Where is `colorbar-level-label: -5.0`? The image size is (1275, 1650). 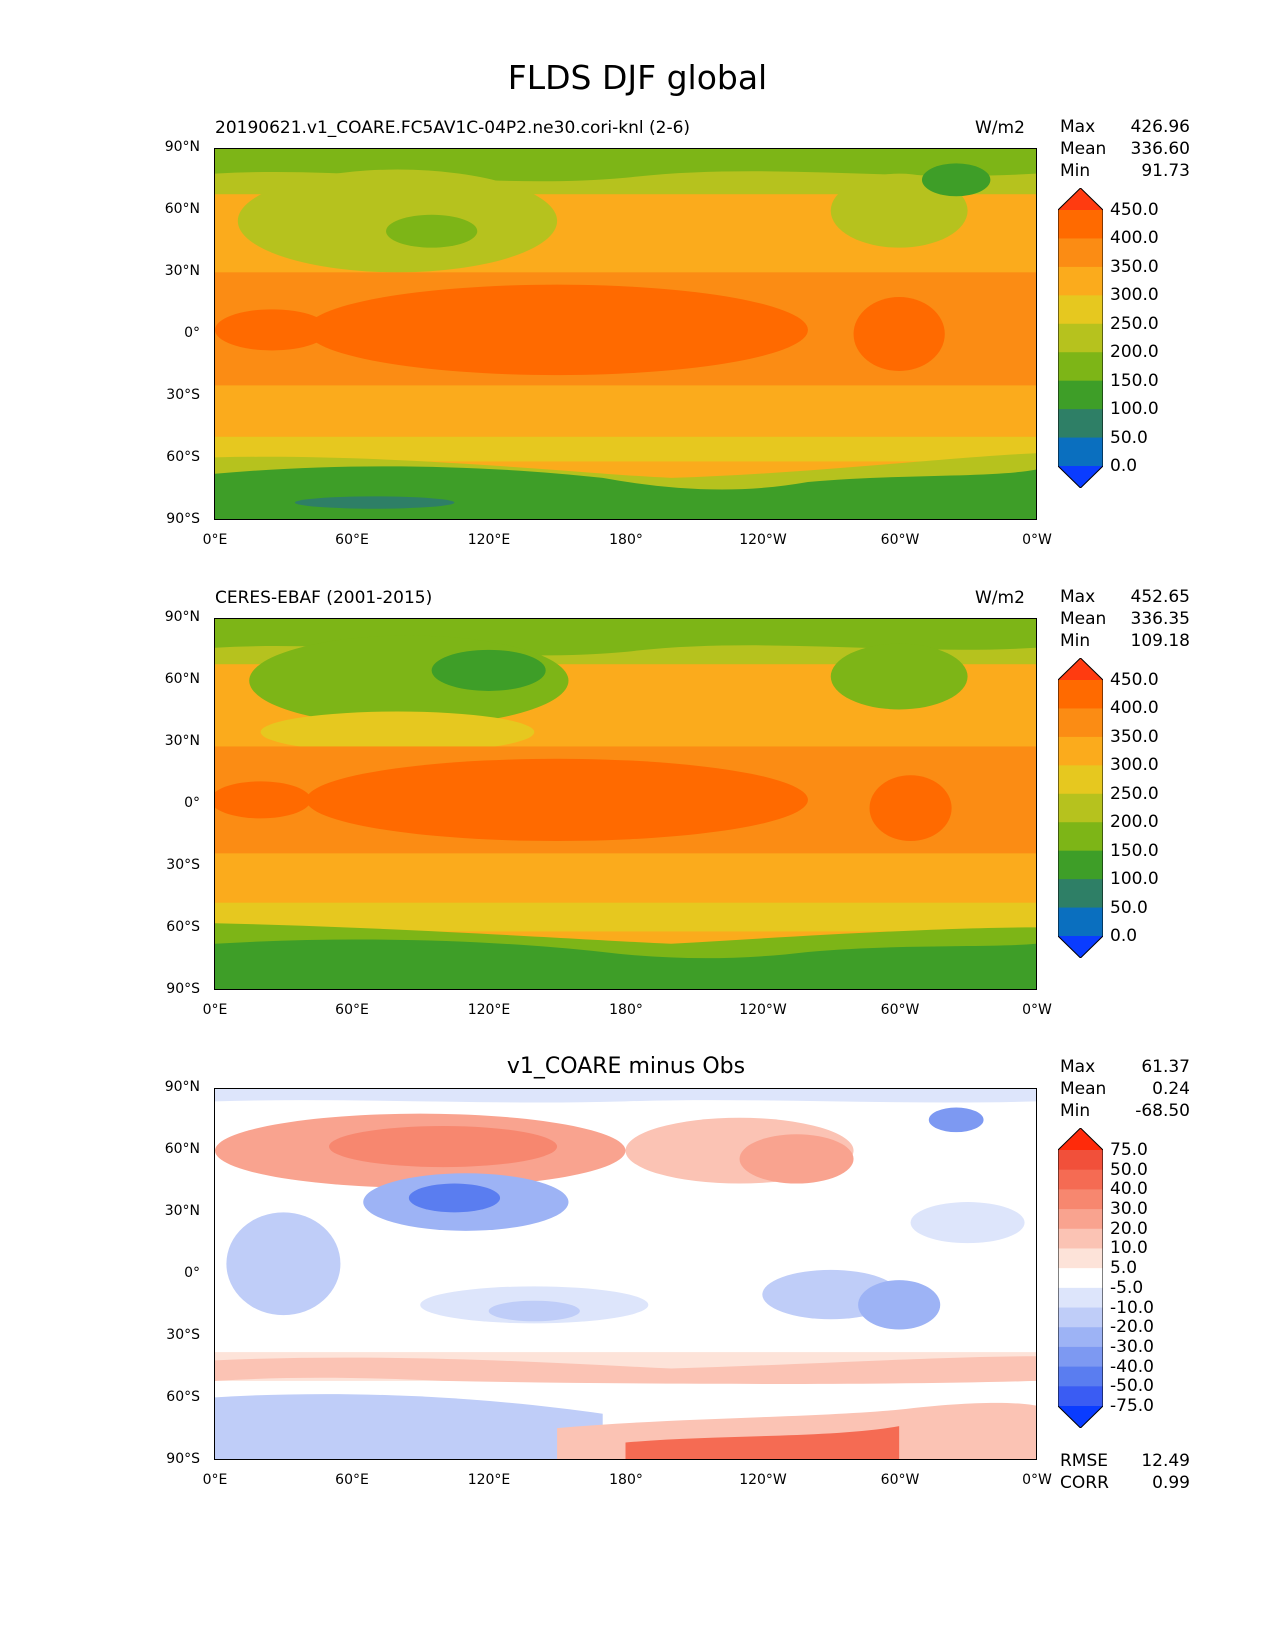
colorbar-level-label: -5.0 is located at coordinates (1127, 1287).